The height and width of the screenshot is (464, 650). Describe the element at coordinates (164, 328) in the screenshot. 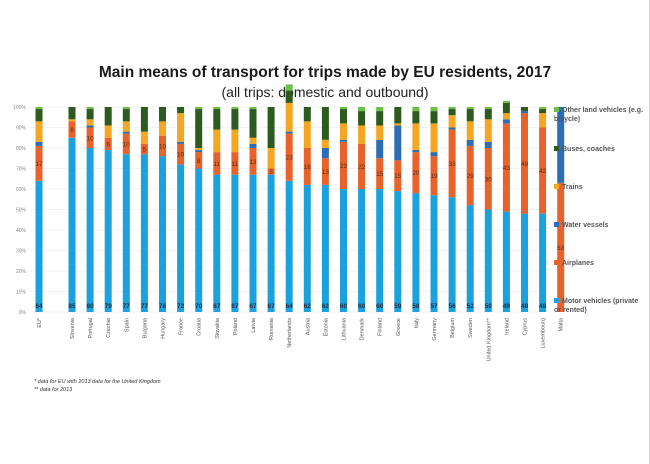

I see `x-tick-label: Hungary` at that location.